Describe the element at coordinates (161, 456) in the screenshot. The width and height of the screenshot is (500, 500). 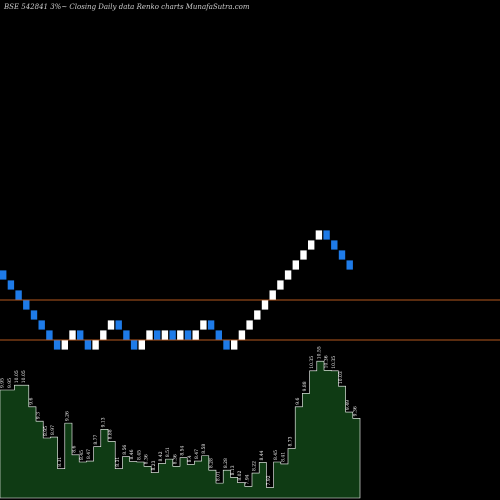
I see `volume-label: 8.42` at that location.